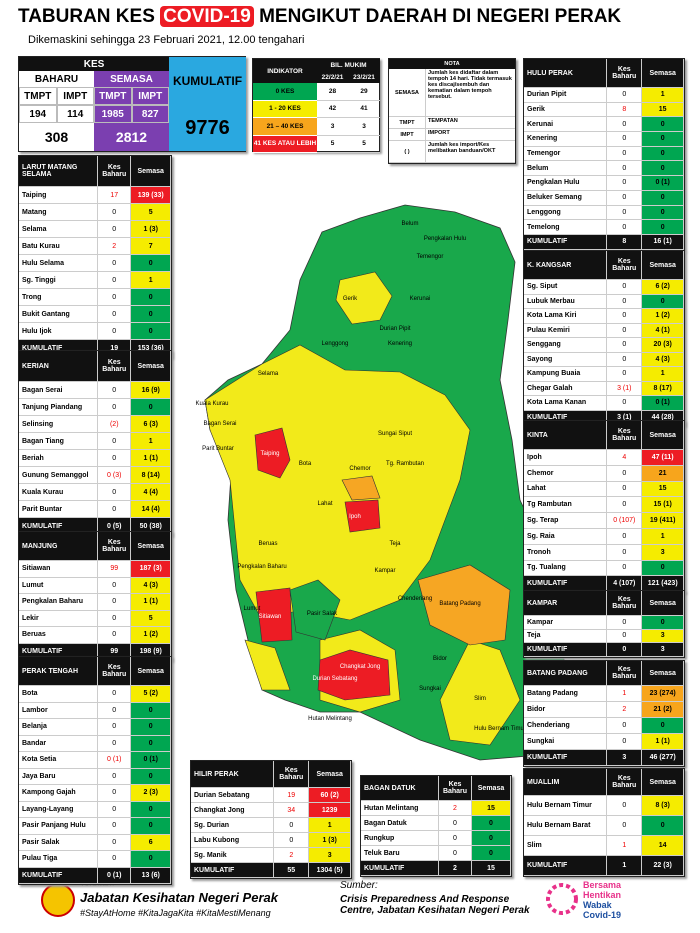 This screenshot has height=933, width=700. Describe the element at coordinates (359, 885) in the screenshot. I see `sumber: Sumber:` at that location.